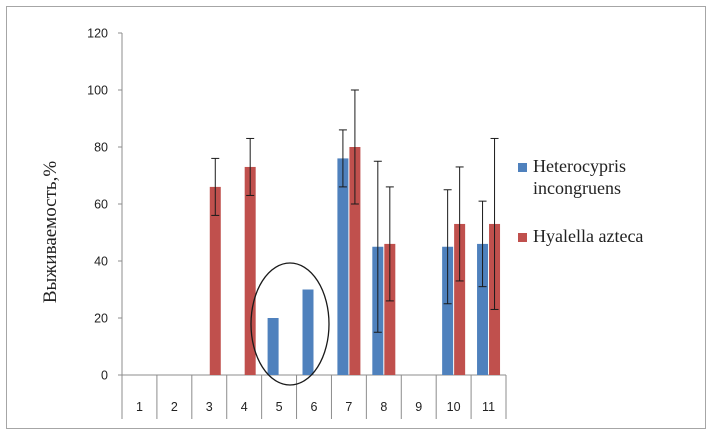 The image size is (713, 435). Describe the element at coordinates (454, 407) in the screenshot. I see `x-tick-label: 10` at that location.